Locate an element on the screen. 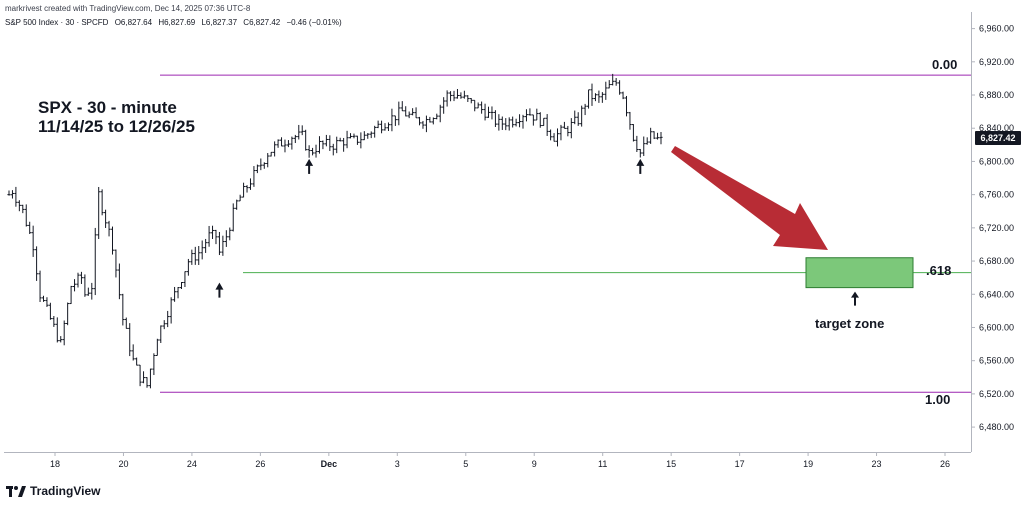 Image resolution: width=1023 pixels, height=507 pixels. x-tick-label: 20 is located at coordinates (123, 464).